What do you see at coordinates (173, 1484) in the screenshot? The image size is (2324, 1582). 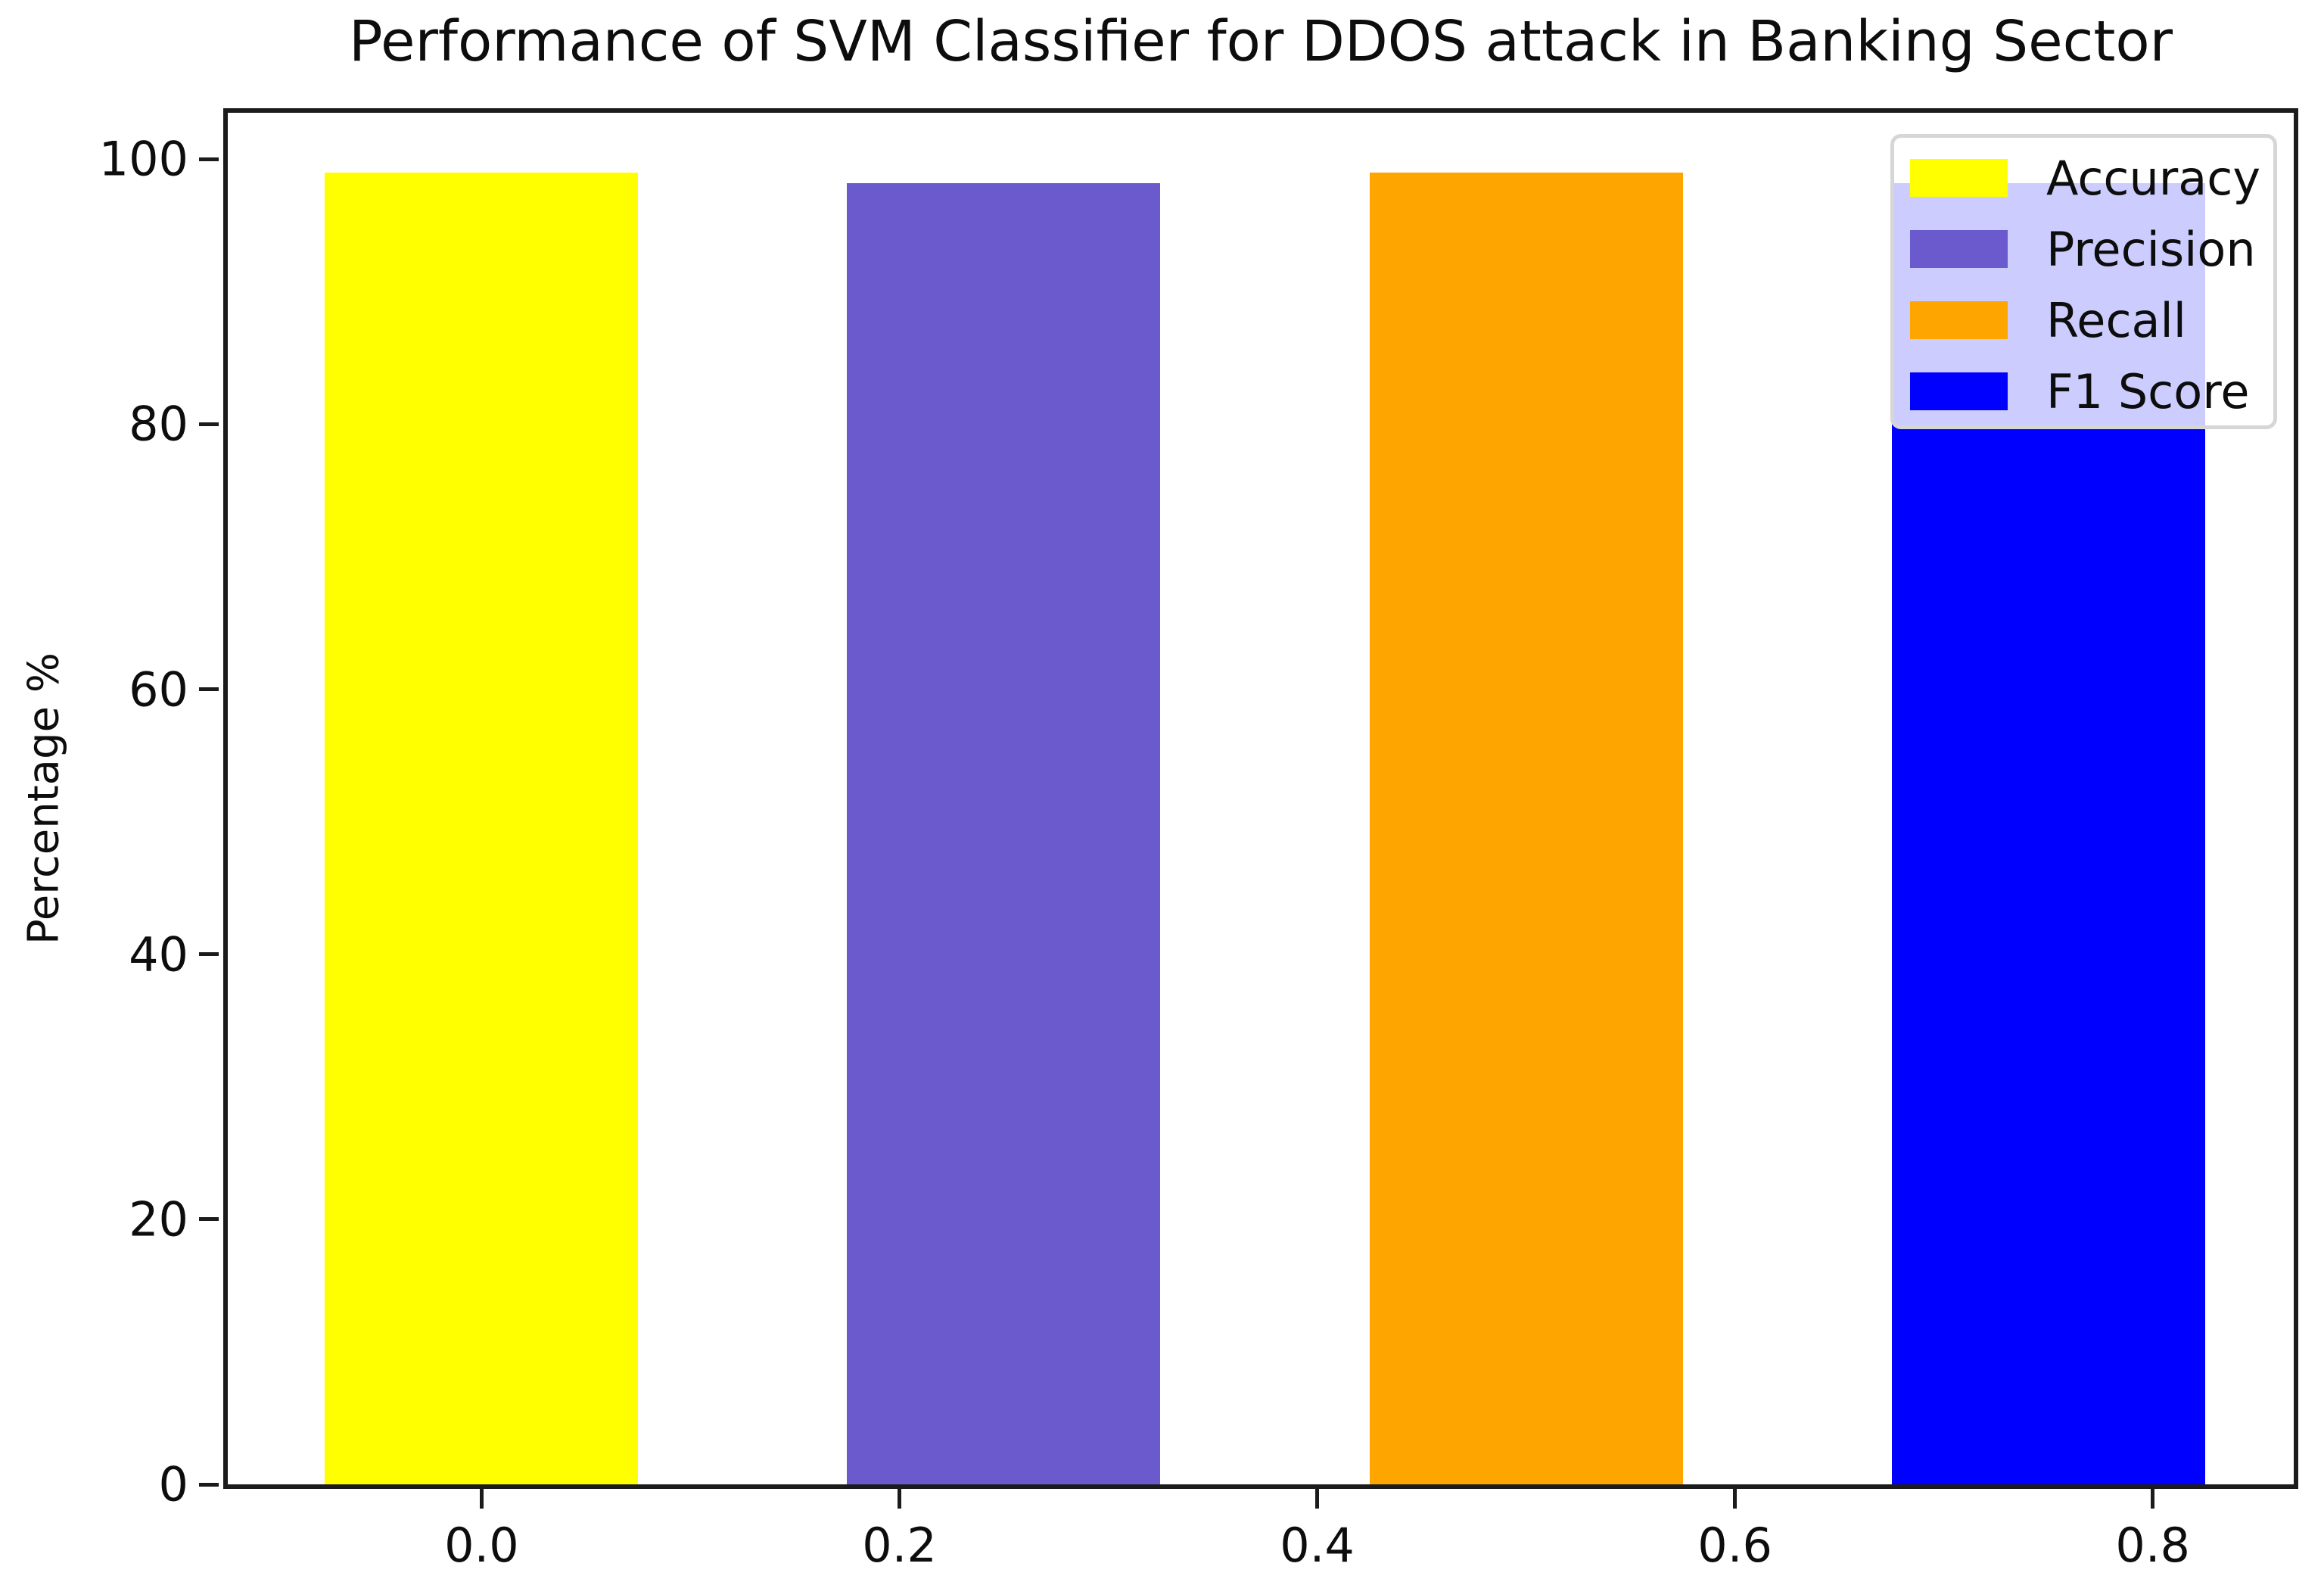 I see `y-tick-label: 0` at bounding box center [173, 1484].